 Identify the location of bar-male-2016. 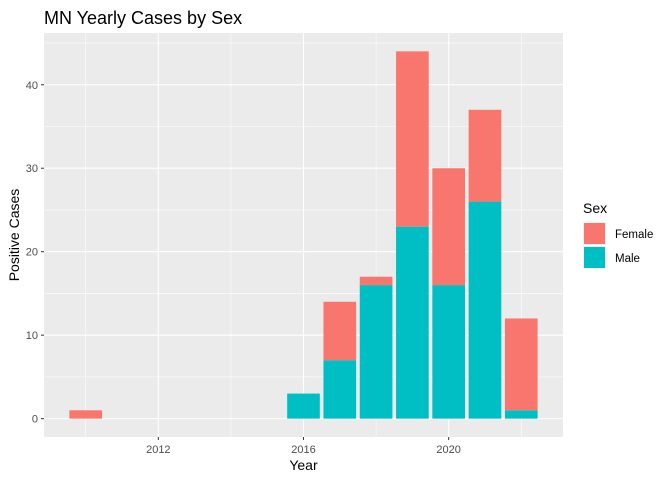
(303, 406).